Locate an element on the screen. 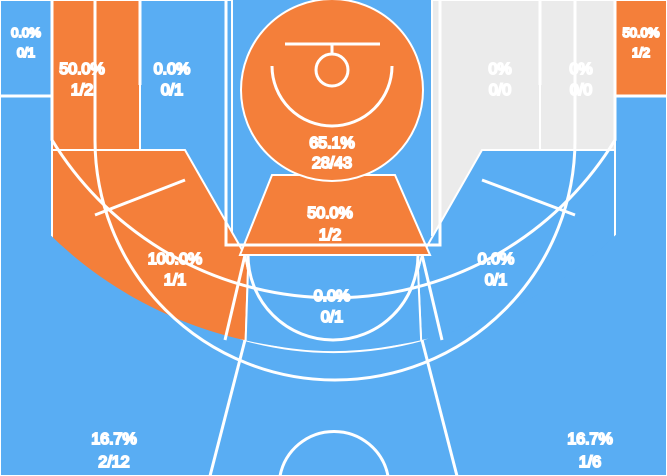  top-divider-left is located at coordinates (235, 297).